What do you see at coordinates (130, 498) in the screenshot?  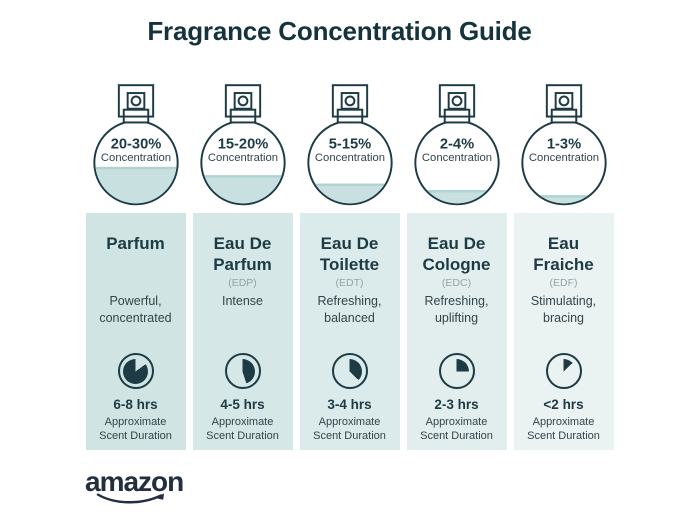 I see `amazon-smile-icon` at bounding box center [130, 498].